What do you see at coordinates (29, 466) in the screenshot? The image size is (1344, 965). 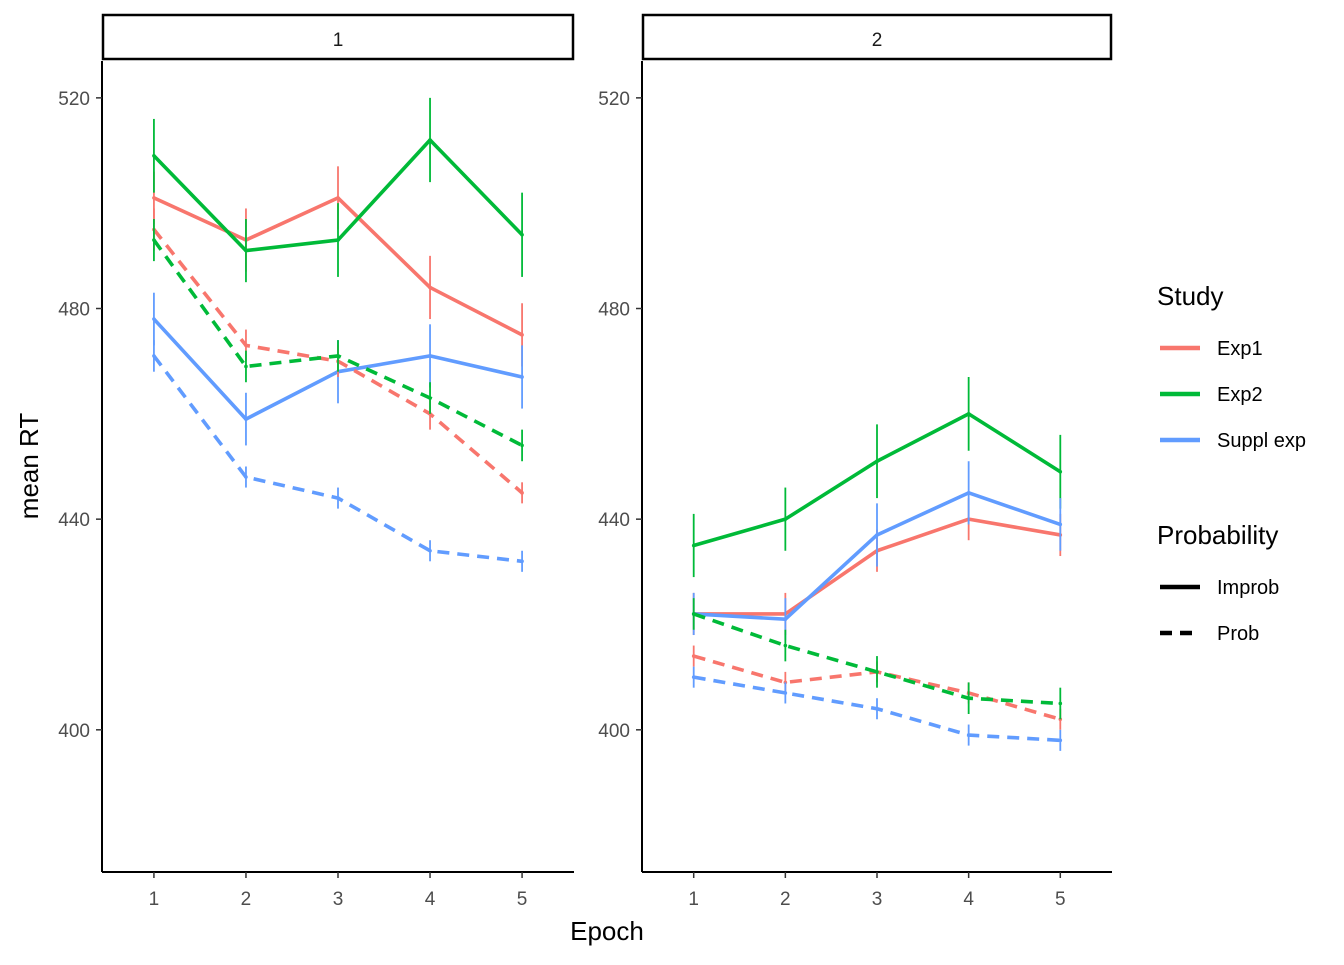 I see `y-axis-title: mean RT` at bounding box center [29, 466].